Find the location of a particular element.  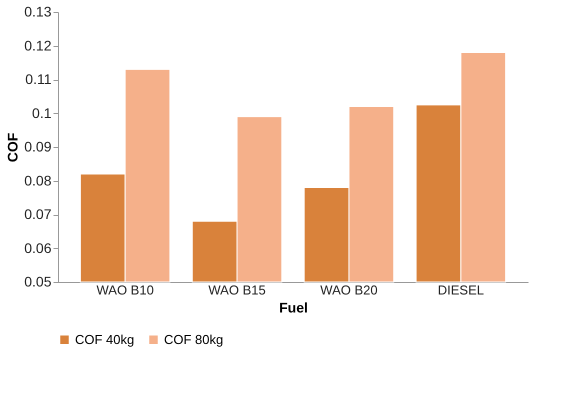

y-tick-label: 0.09 is located at coordinates (38, 146).